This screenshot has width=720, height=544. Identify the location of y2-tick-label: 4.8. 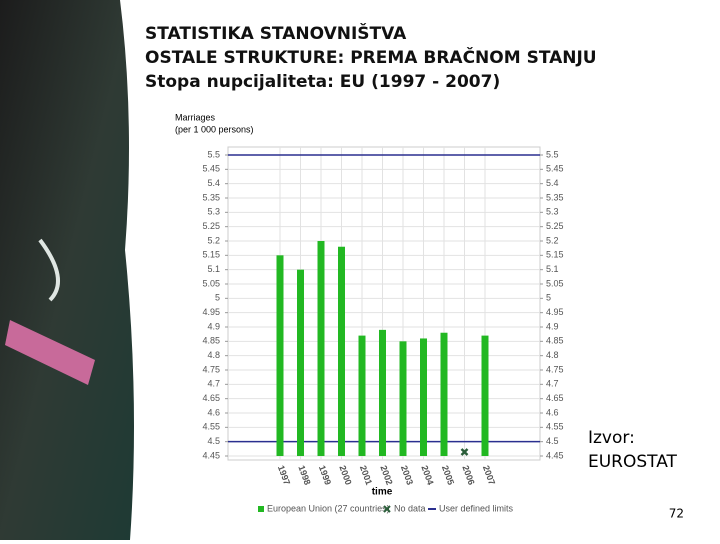
(552, 355).